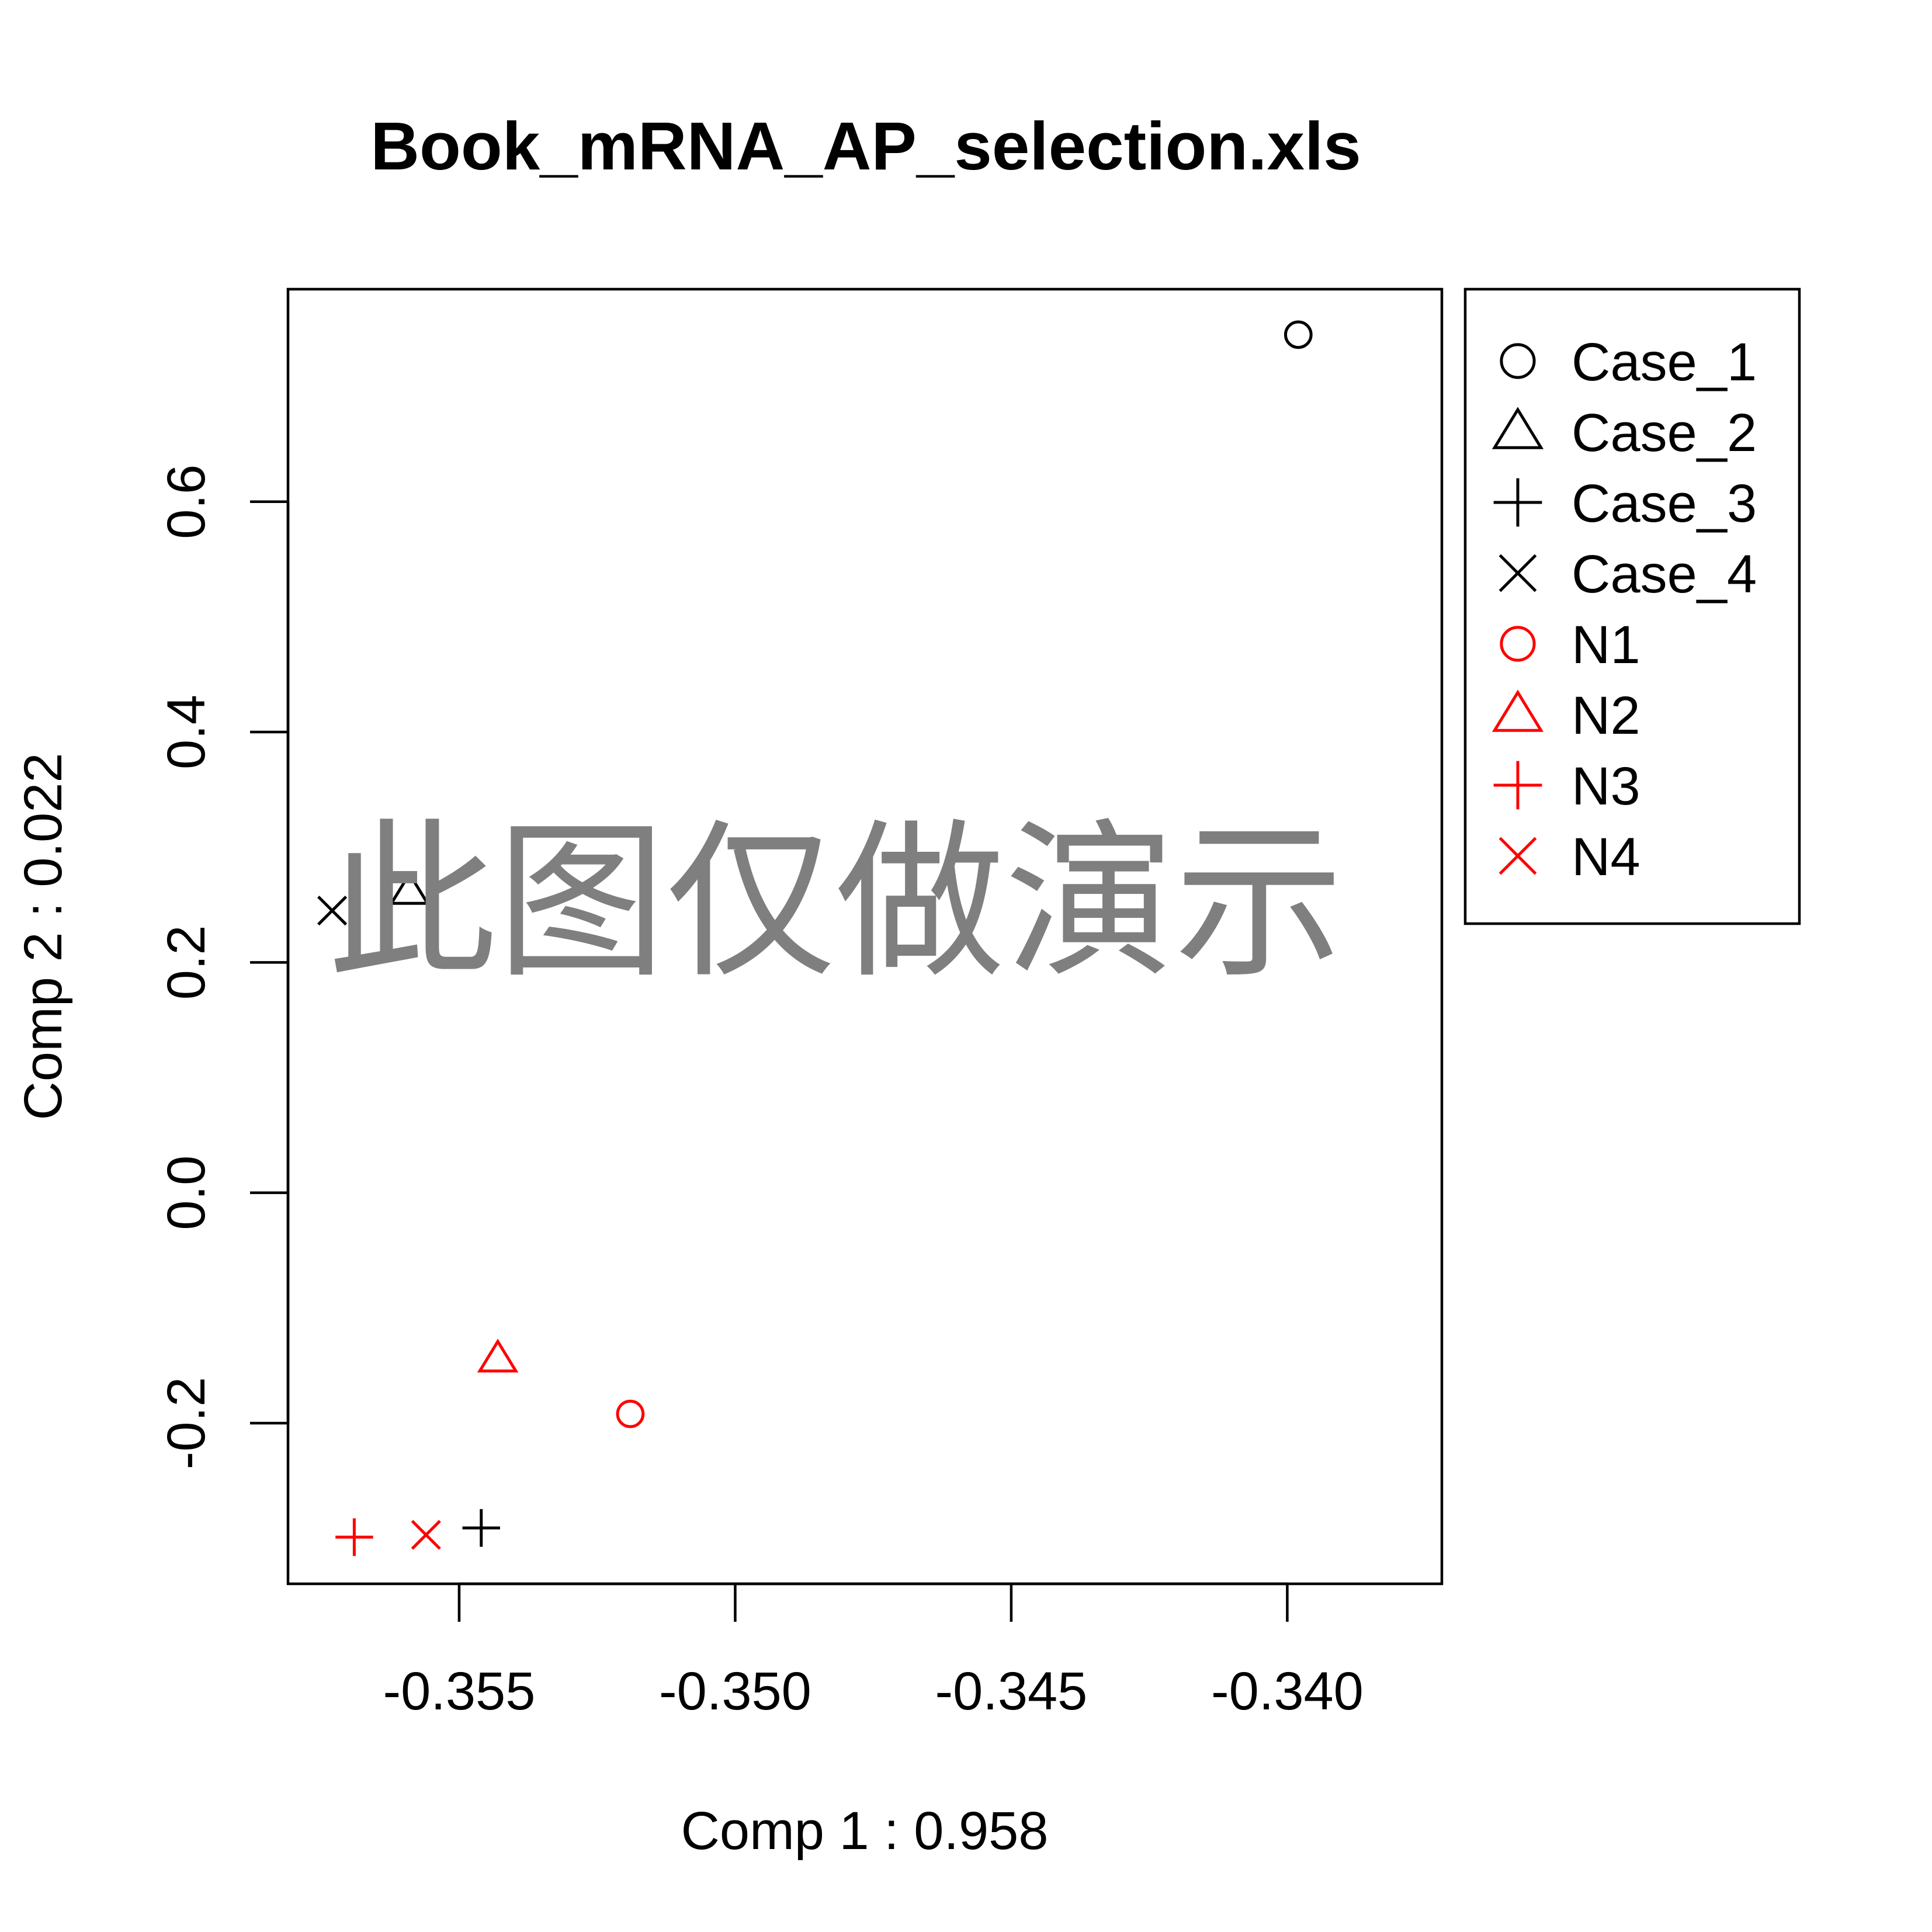 The width and height of the screenshot is (1932, 1932). What do you see at coordinates (865, 146) in the screenshot?
I see `chart-title: Book_mRNA_AP_selection.xls` at bounding box center [865, 146].